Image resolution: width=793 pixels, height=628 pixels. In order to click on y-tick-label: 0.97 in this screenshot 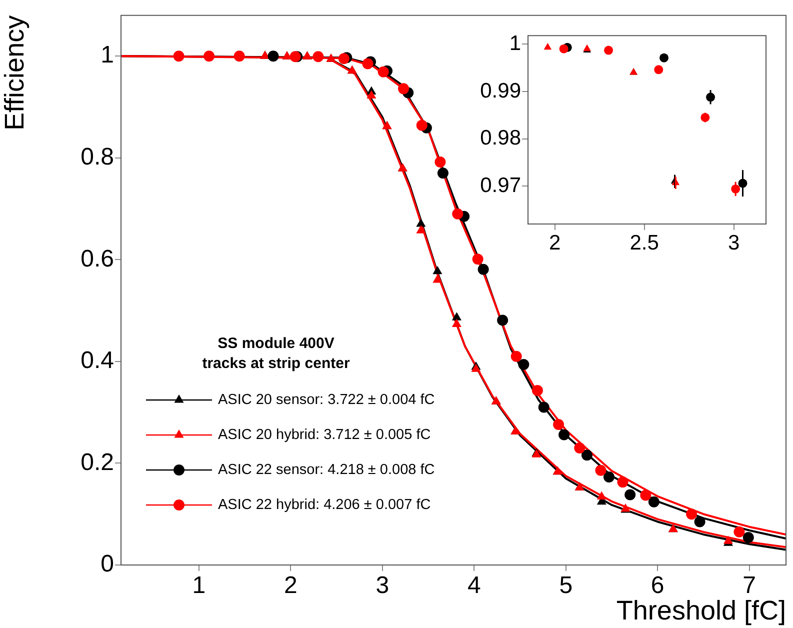, I will do `click(500, 185)`.